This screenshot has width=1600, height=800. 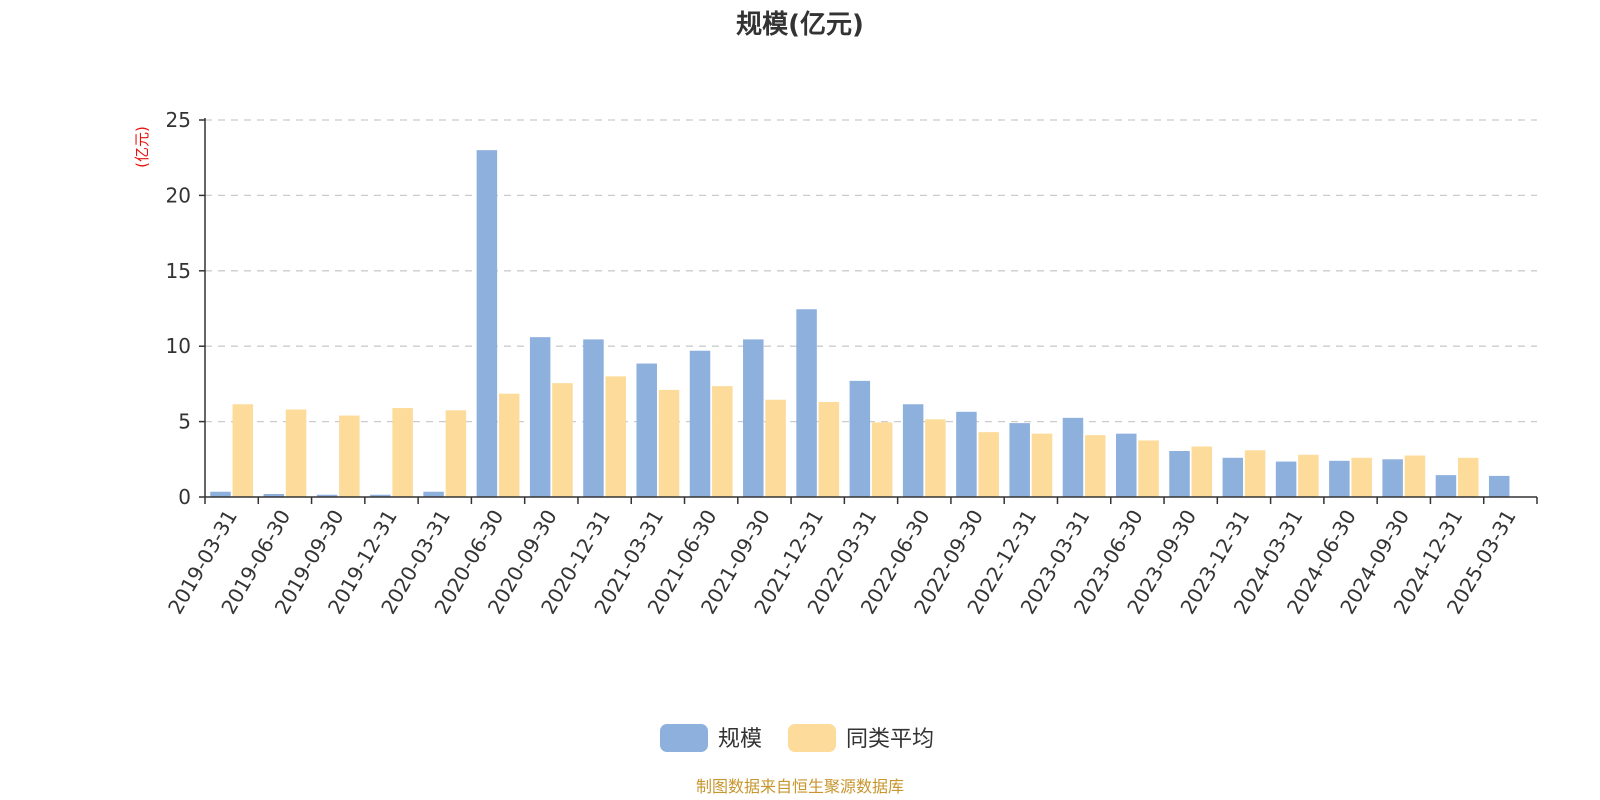 I want to click on legend-item-scale: 规模, so click(x=711, y=738).